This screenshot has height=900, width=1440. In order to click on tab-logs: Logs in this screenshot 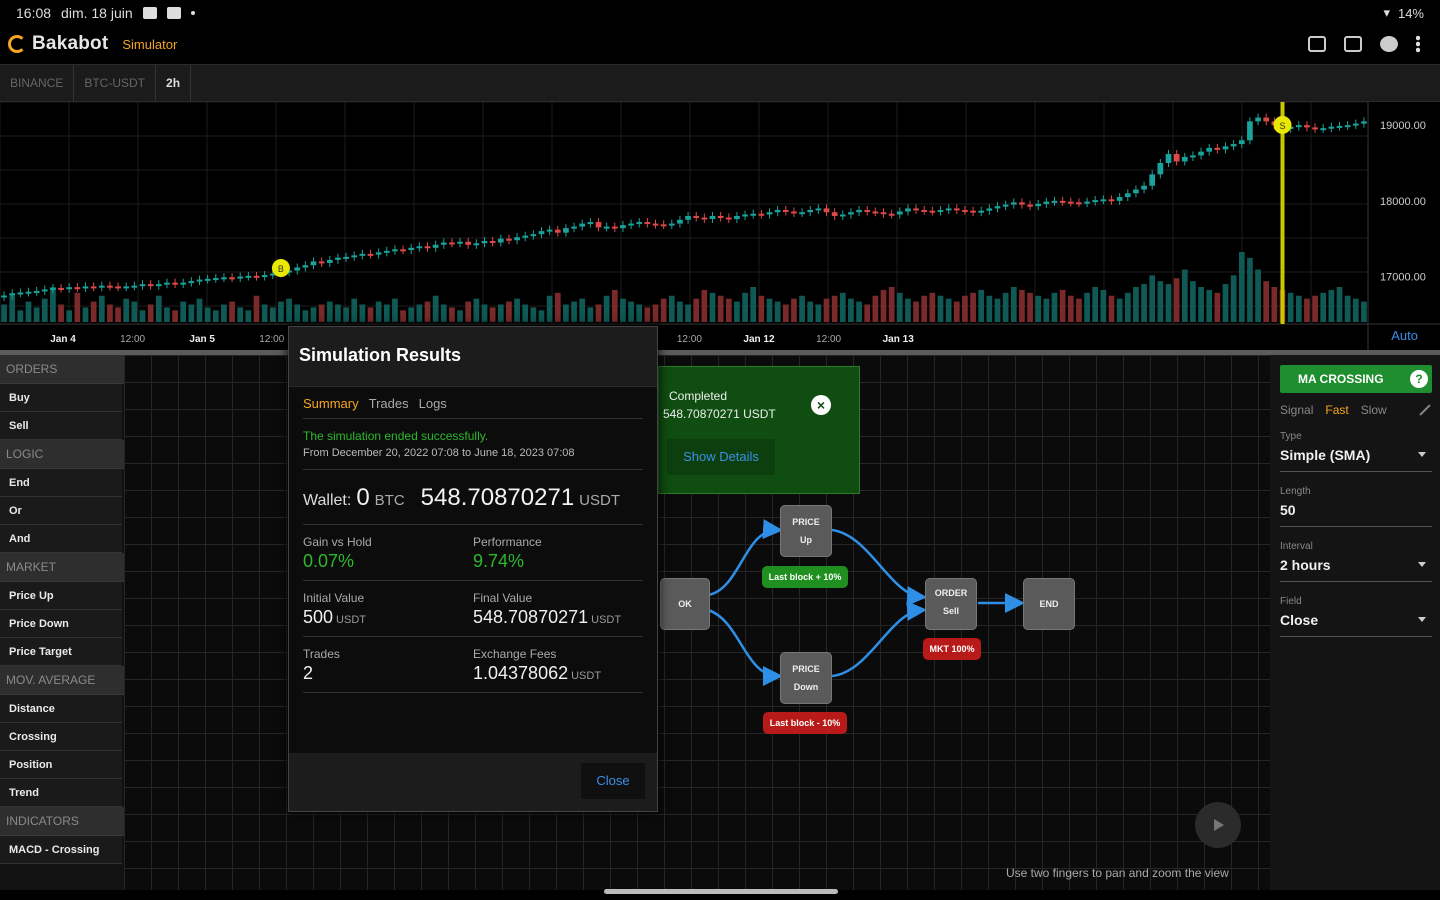, I will do `click(432, 403)`.